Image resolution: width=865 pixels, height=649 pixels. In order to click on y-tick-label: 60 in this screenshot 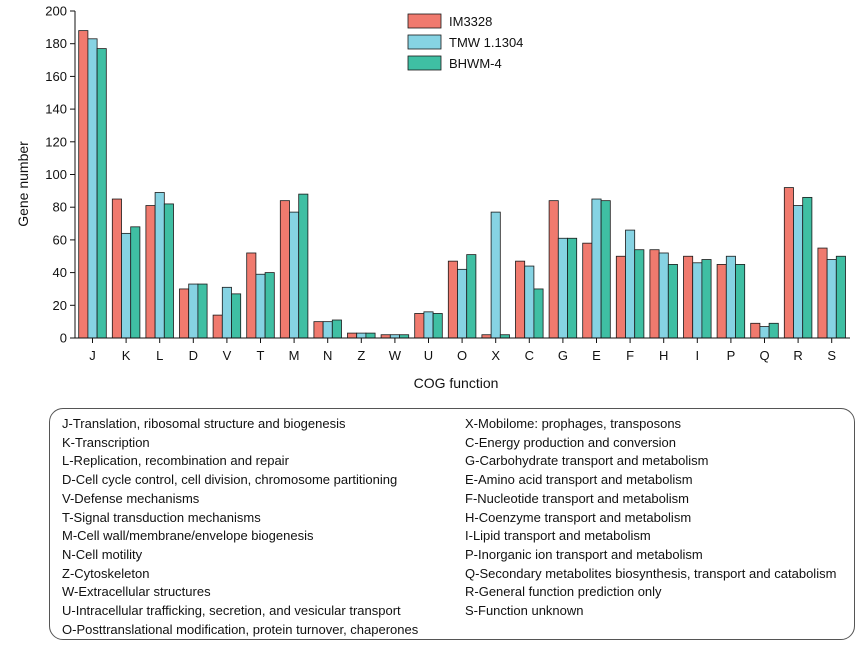, I will do `click(60, 239)`.